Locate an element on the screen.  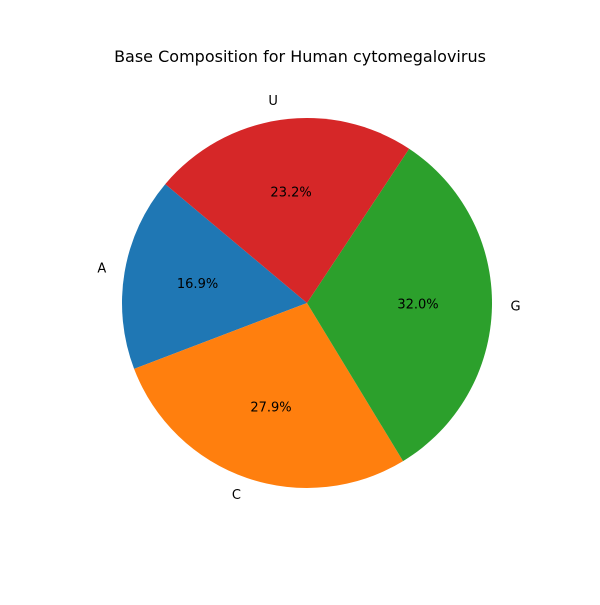
slice-label-a: A is located at coordinates (101, 269).